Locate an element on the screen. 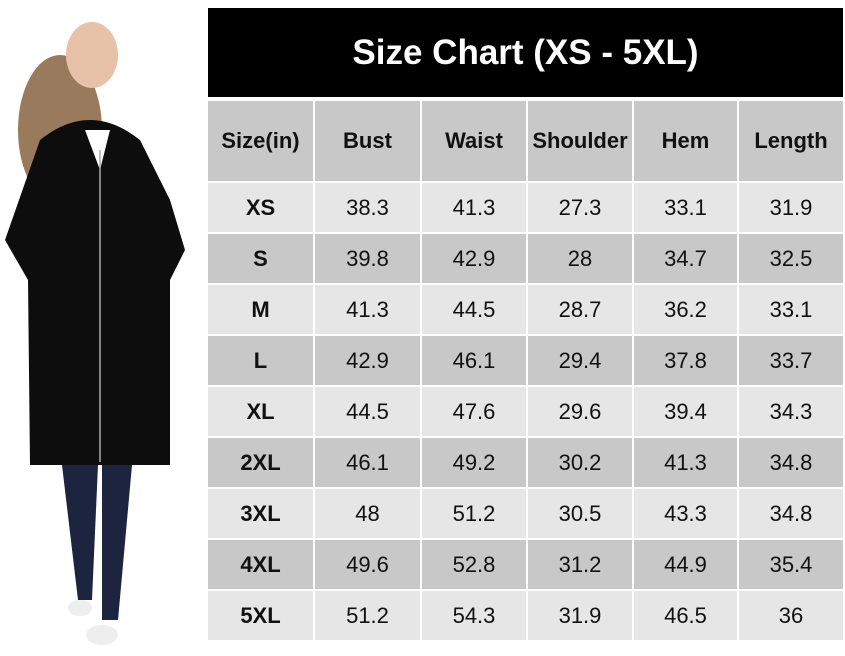 The image size is (845, 656). column-header-waist: Waist is located at coordinates (474, 141).